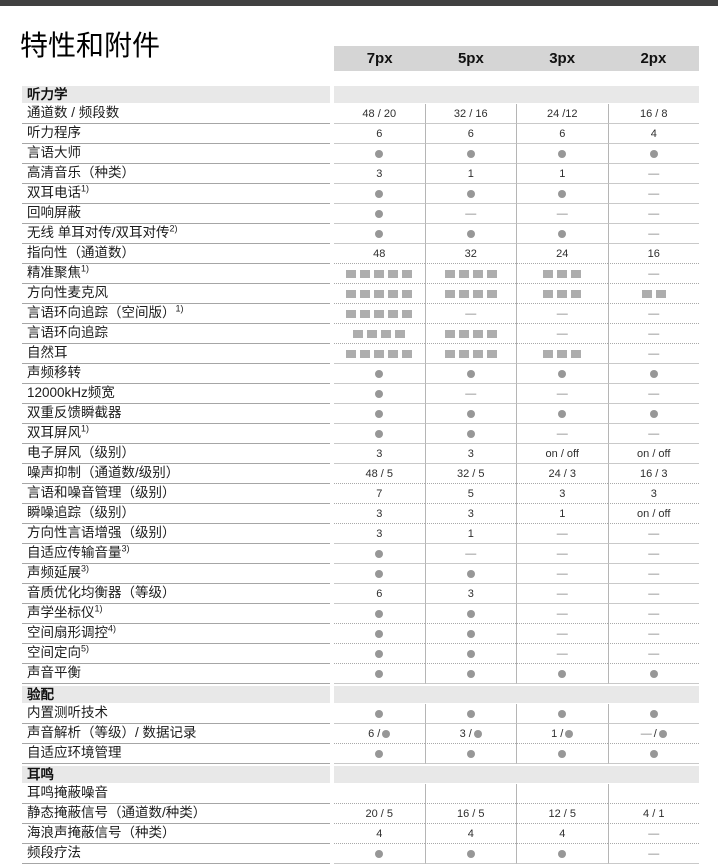 This screenshot has width=718, height=868. I want to click on table-row: 空间扇形调控4) — —, so click(360, 634).